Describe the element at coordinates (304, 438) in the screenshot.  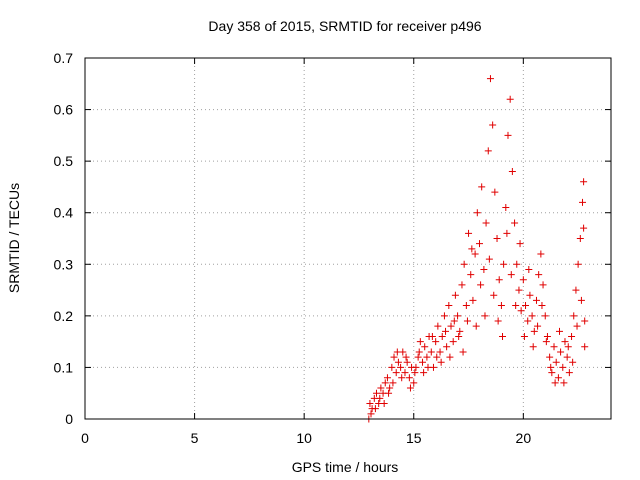
I see `x-tick-label: 10` at that location.